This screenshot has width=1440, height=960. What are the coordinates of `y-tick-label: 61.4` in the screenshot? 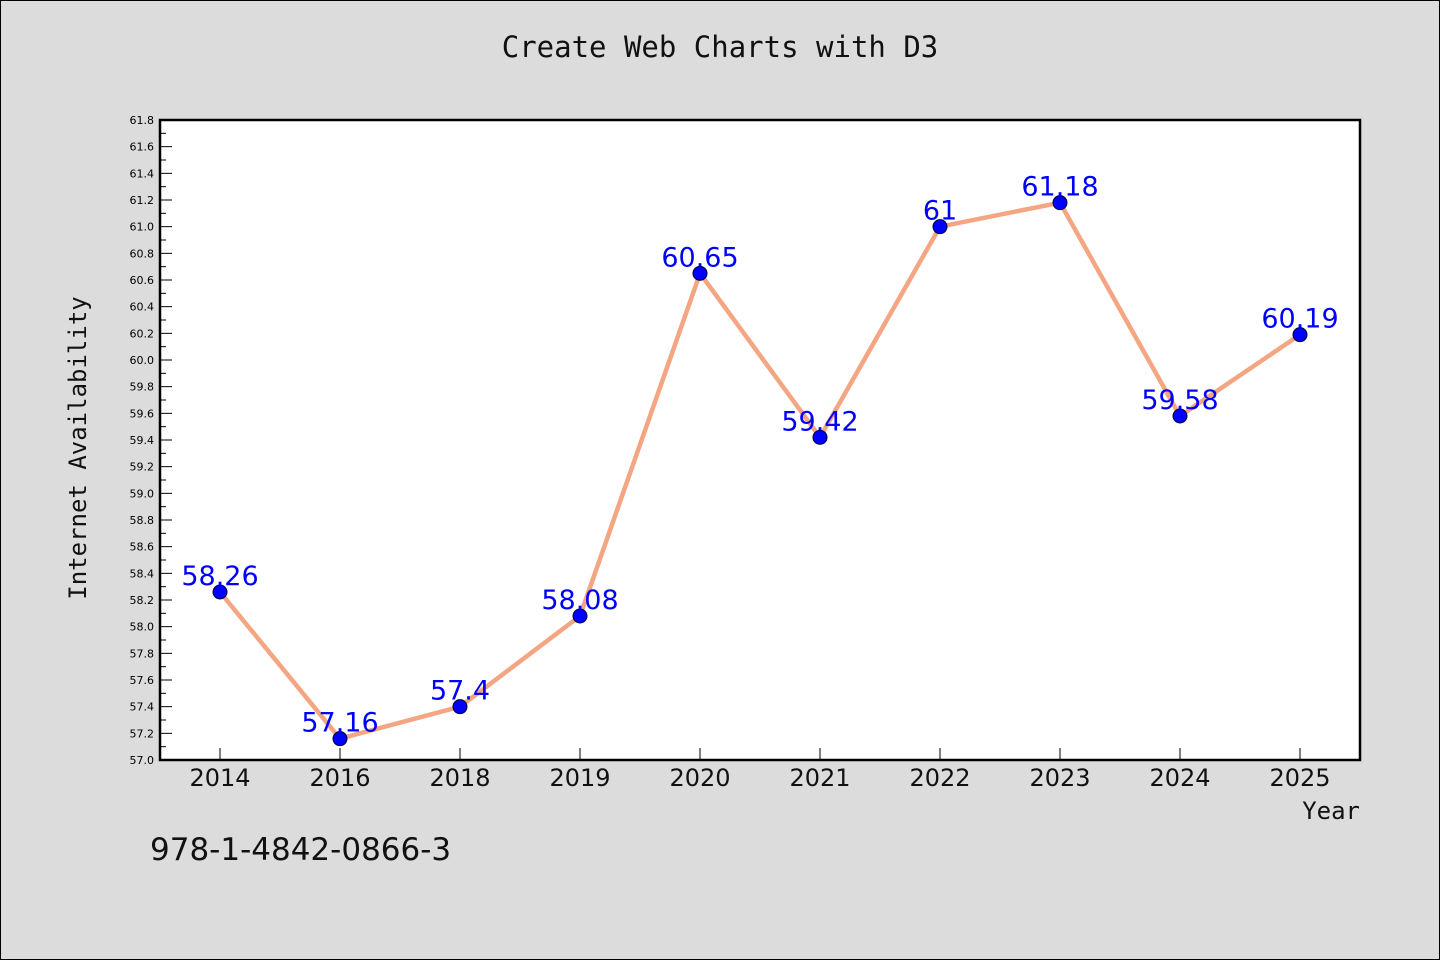 It's located at (142, 173).